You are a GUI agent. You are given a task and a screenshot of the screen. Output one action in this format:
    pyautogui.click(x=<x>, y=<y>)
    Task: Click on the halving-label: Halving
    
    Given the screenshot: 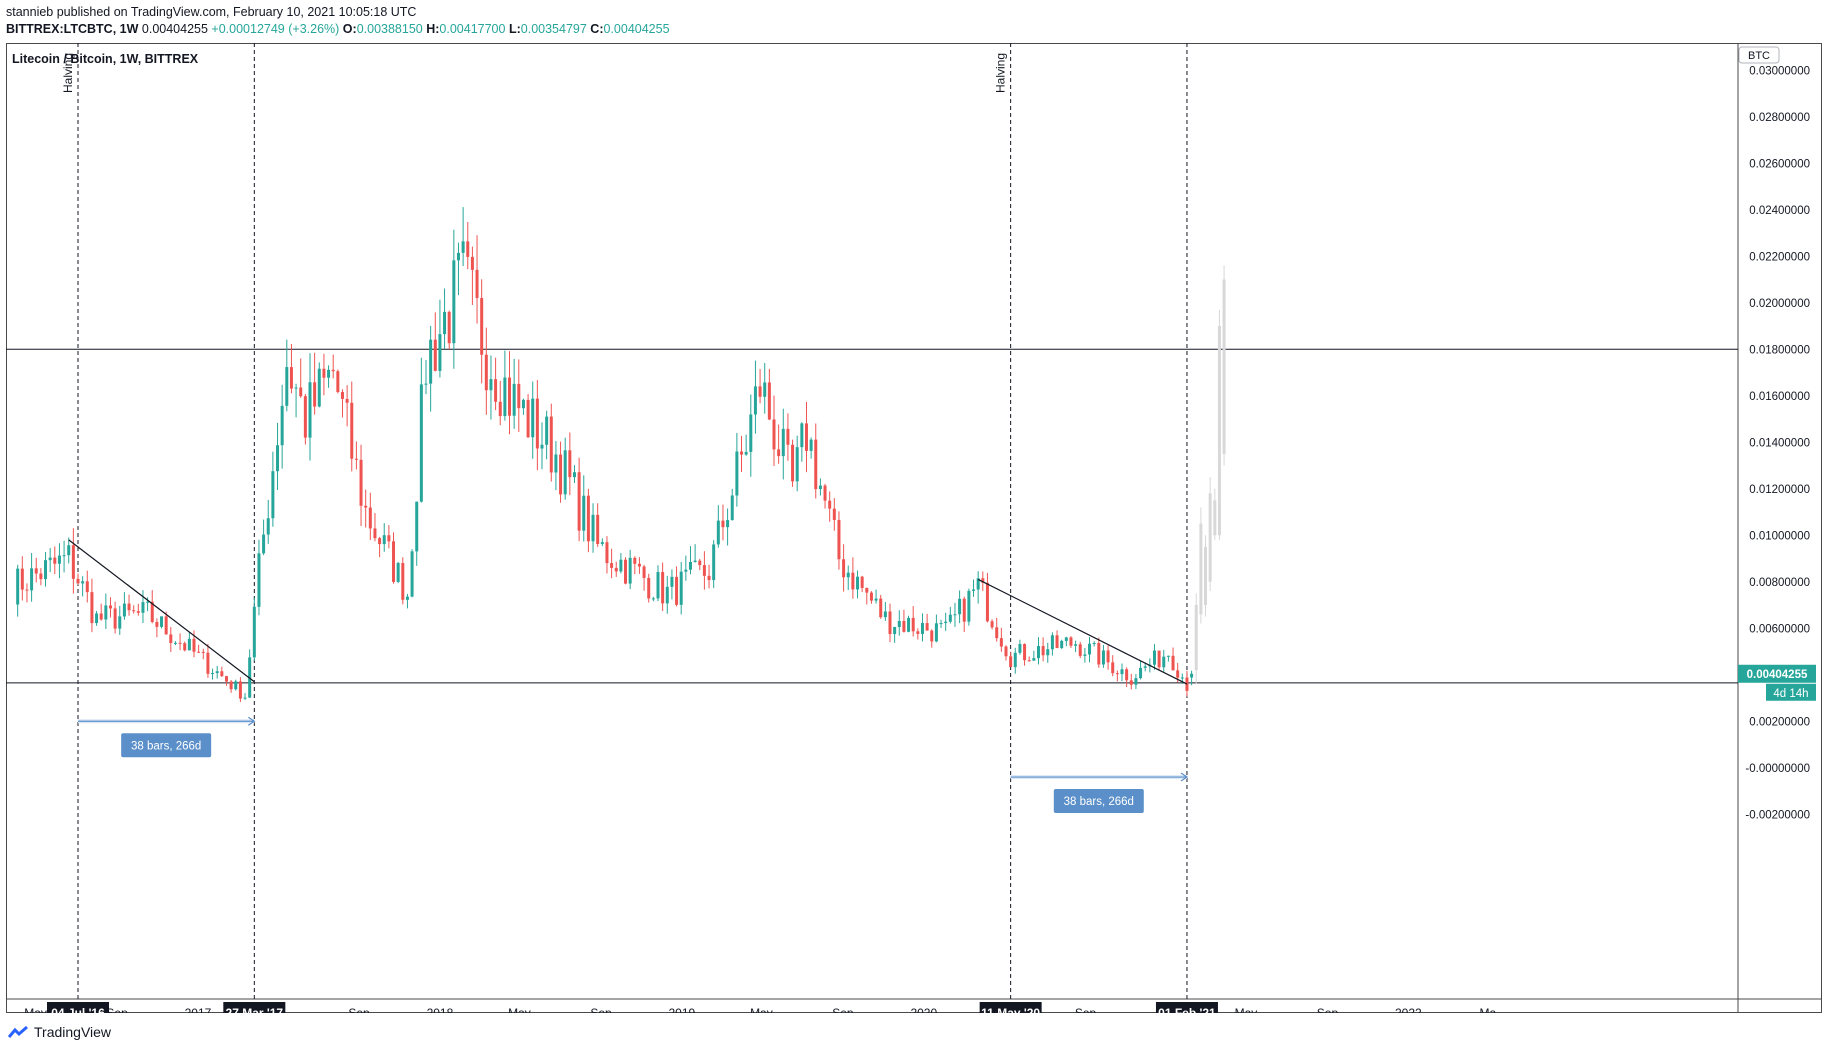 What is the action you would take?
    pyautogui.click(x=1001, y=73)
    